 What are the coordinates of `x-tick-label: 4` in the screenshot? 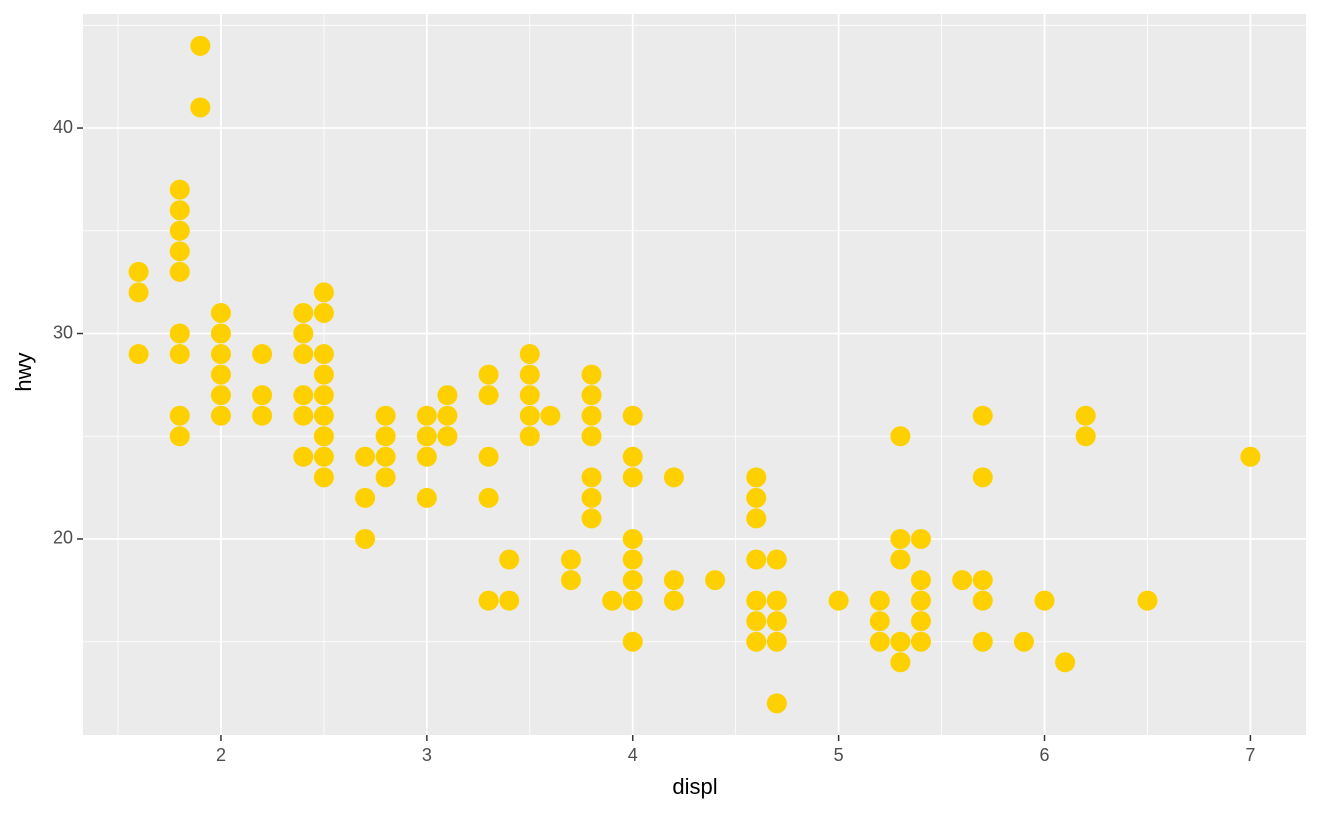 It's located at (633, 755).